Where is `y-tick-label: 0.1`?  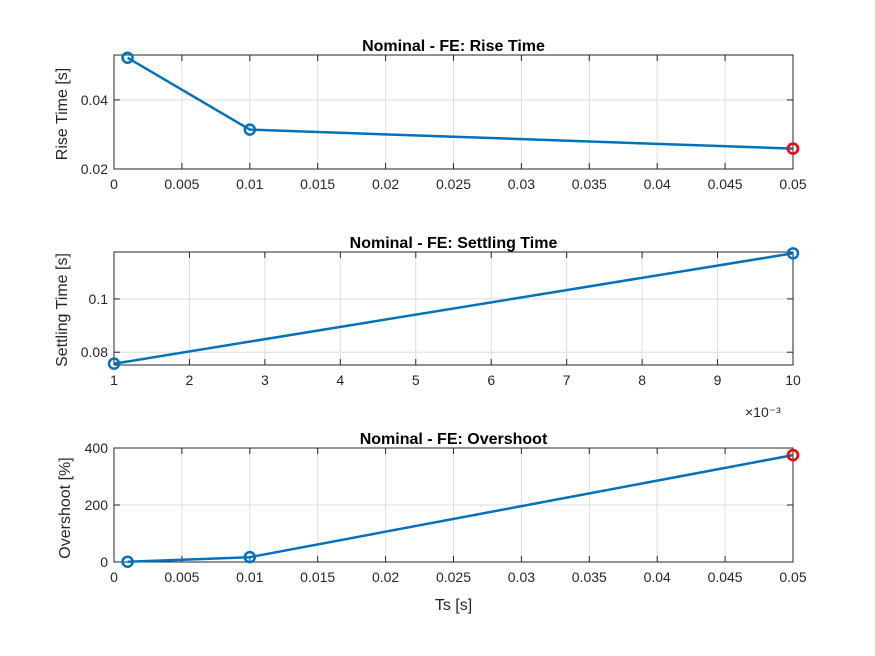 y-tick-label: 0.1 is located at coordinates (99, 299).